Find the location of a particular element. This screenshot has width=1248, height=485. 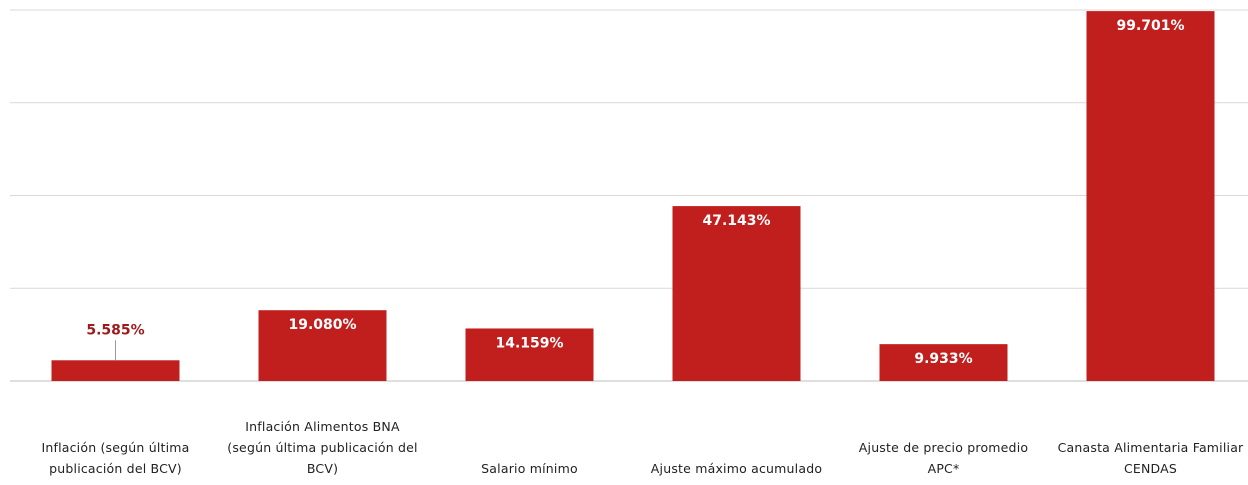

data-label: 9.933% is located at coordinates (943, 359).